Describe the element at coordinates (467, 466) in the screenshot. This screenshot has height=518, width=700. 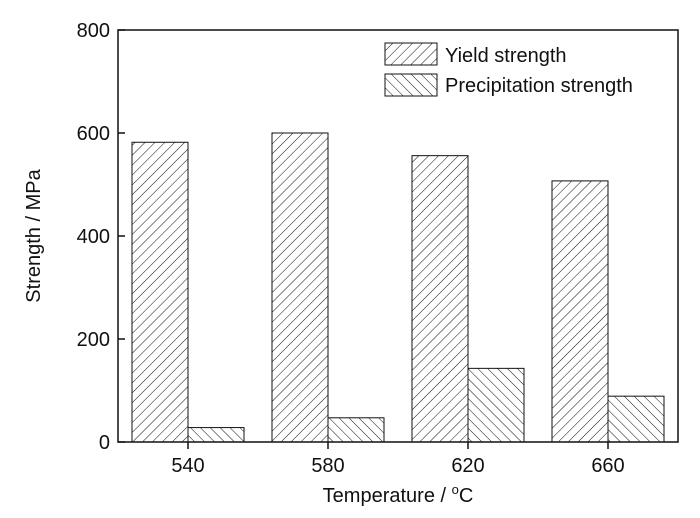
I see `x-tick-label-620: 620` at that location.